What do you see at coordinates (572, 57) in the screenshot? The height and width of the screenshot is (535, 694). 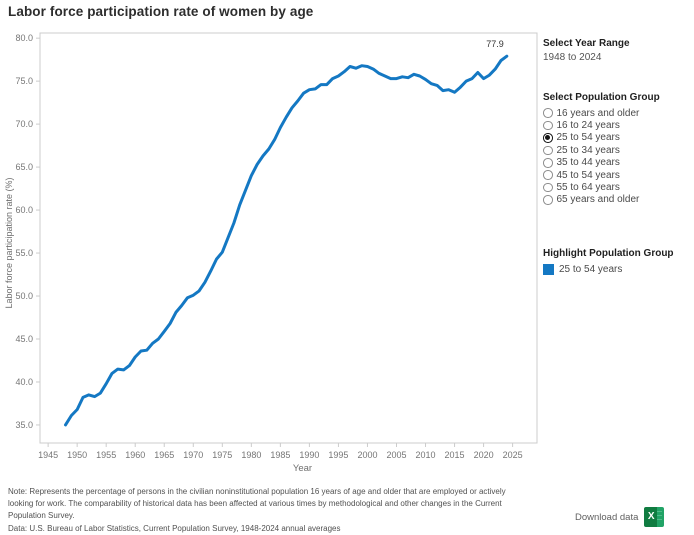 I see `year-range-value: 1948 to 2024` at bounding box center [572, 57].